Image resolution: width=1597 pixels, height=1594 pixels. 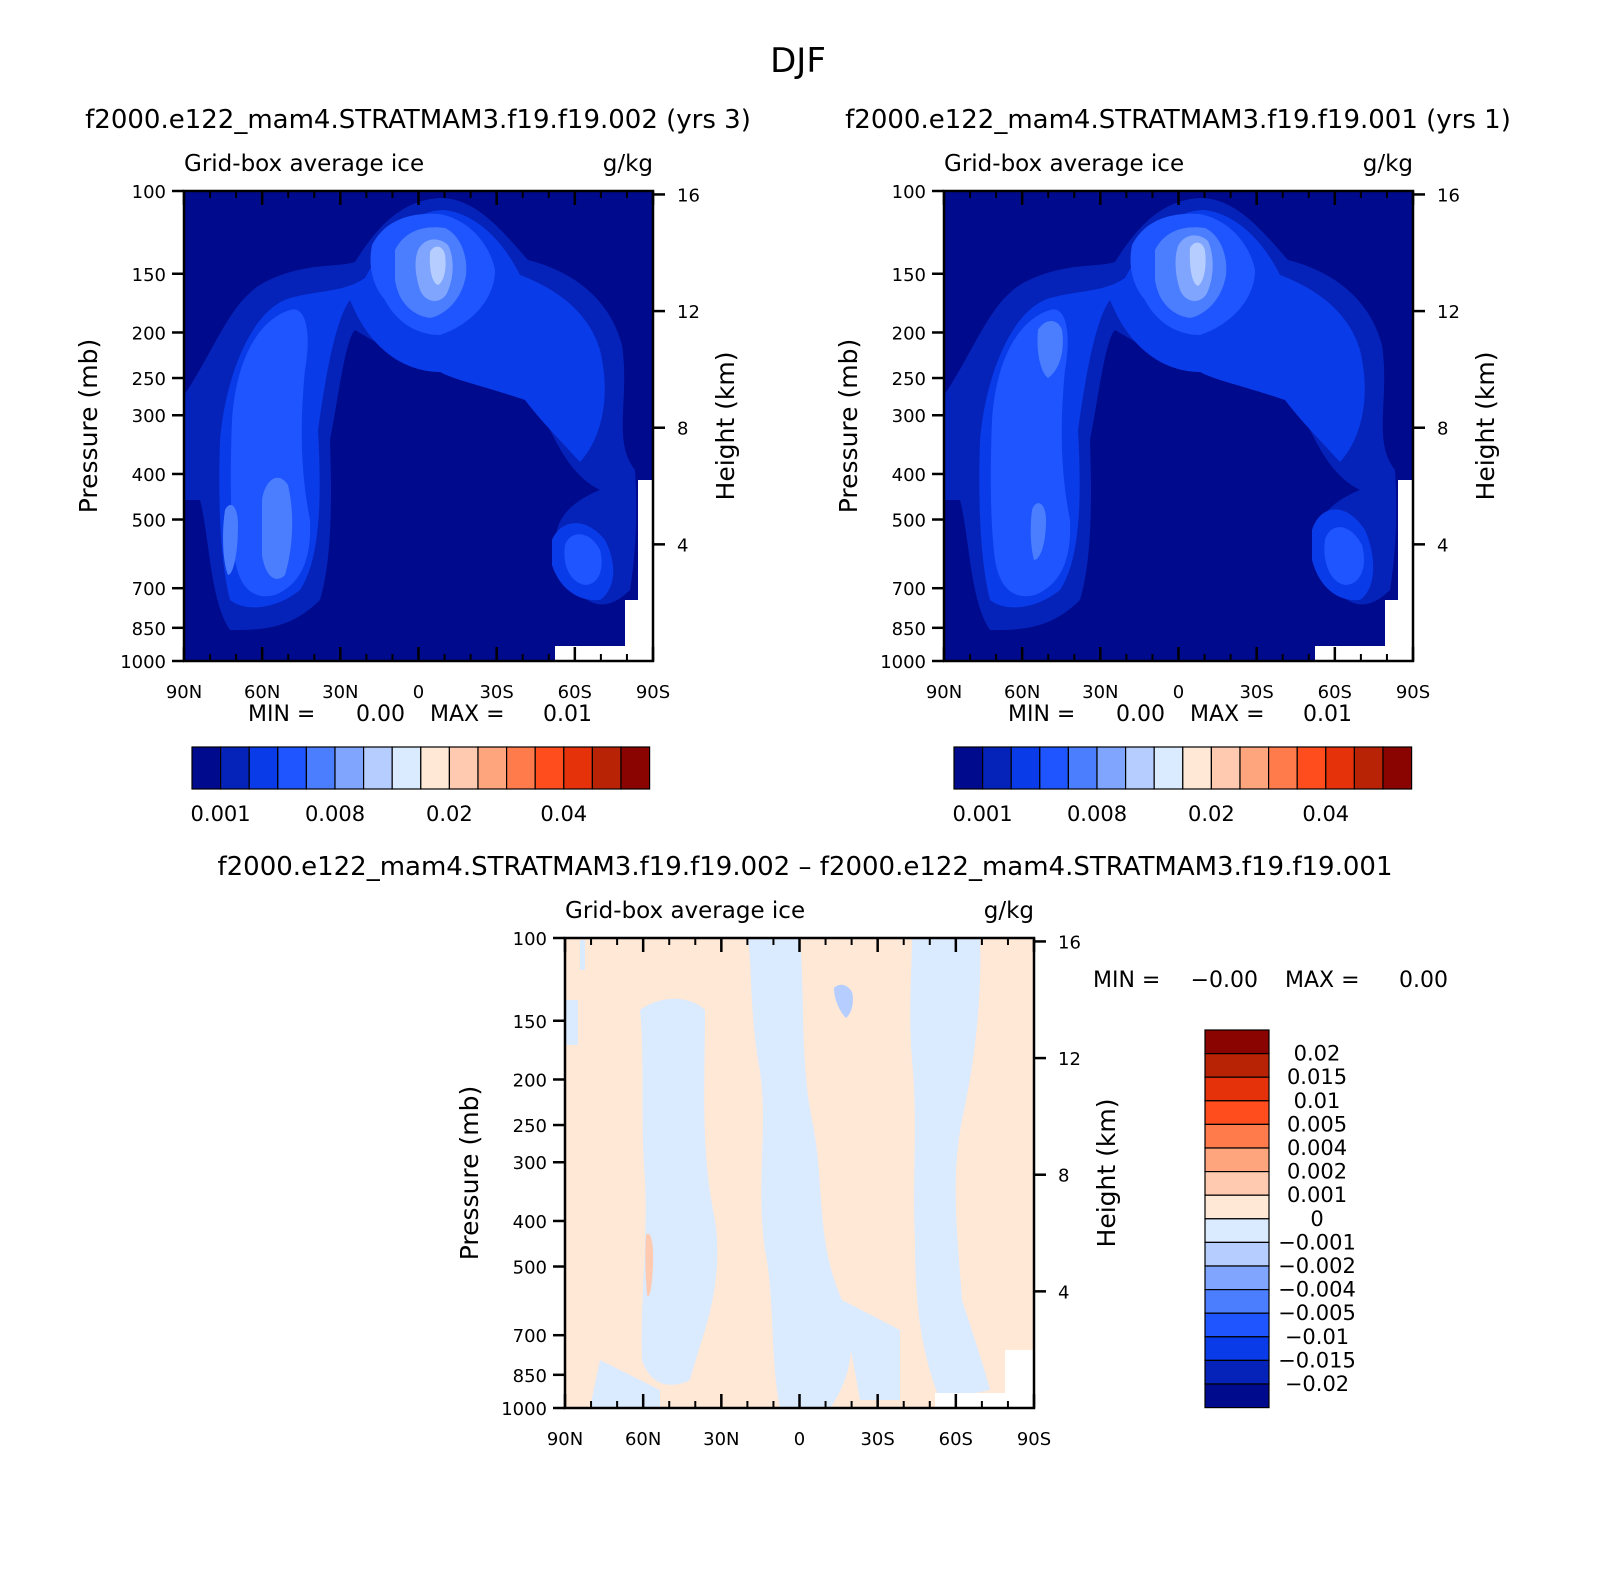 I want to click on x-tick-label: 90S, so click(x=653, y=692).